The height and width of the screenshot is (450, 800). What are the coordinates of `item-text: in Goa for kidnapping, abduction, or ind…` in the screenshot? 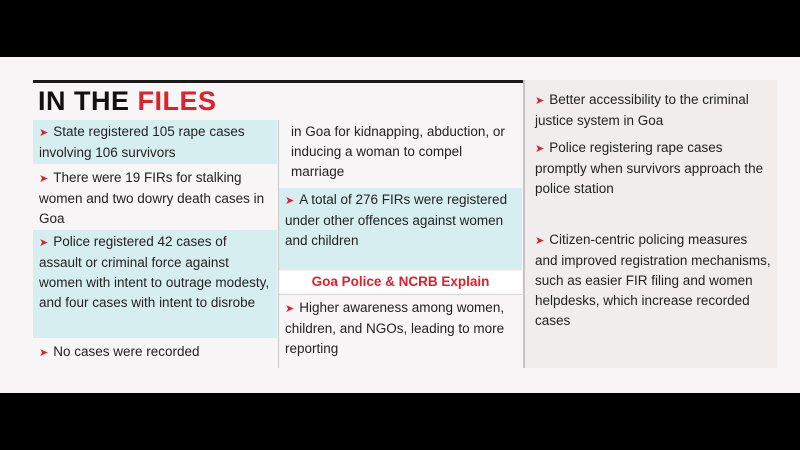 It's located at (398, 151).